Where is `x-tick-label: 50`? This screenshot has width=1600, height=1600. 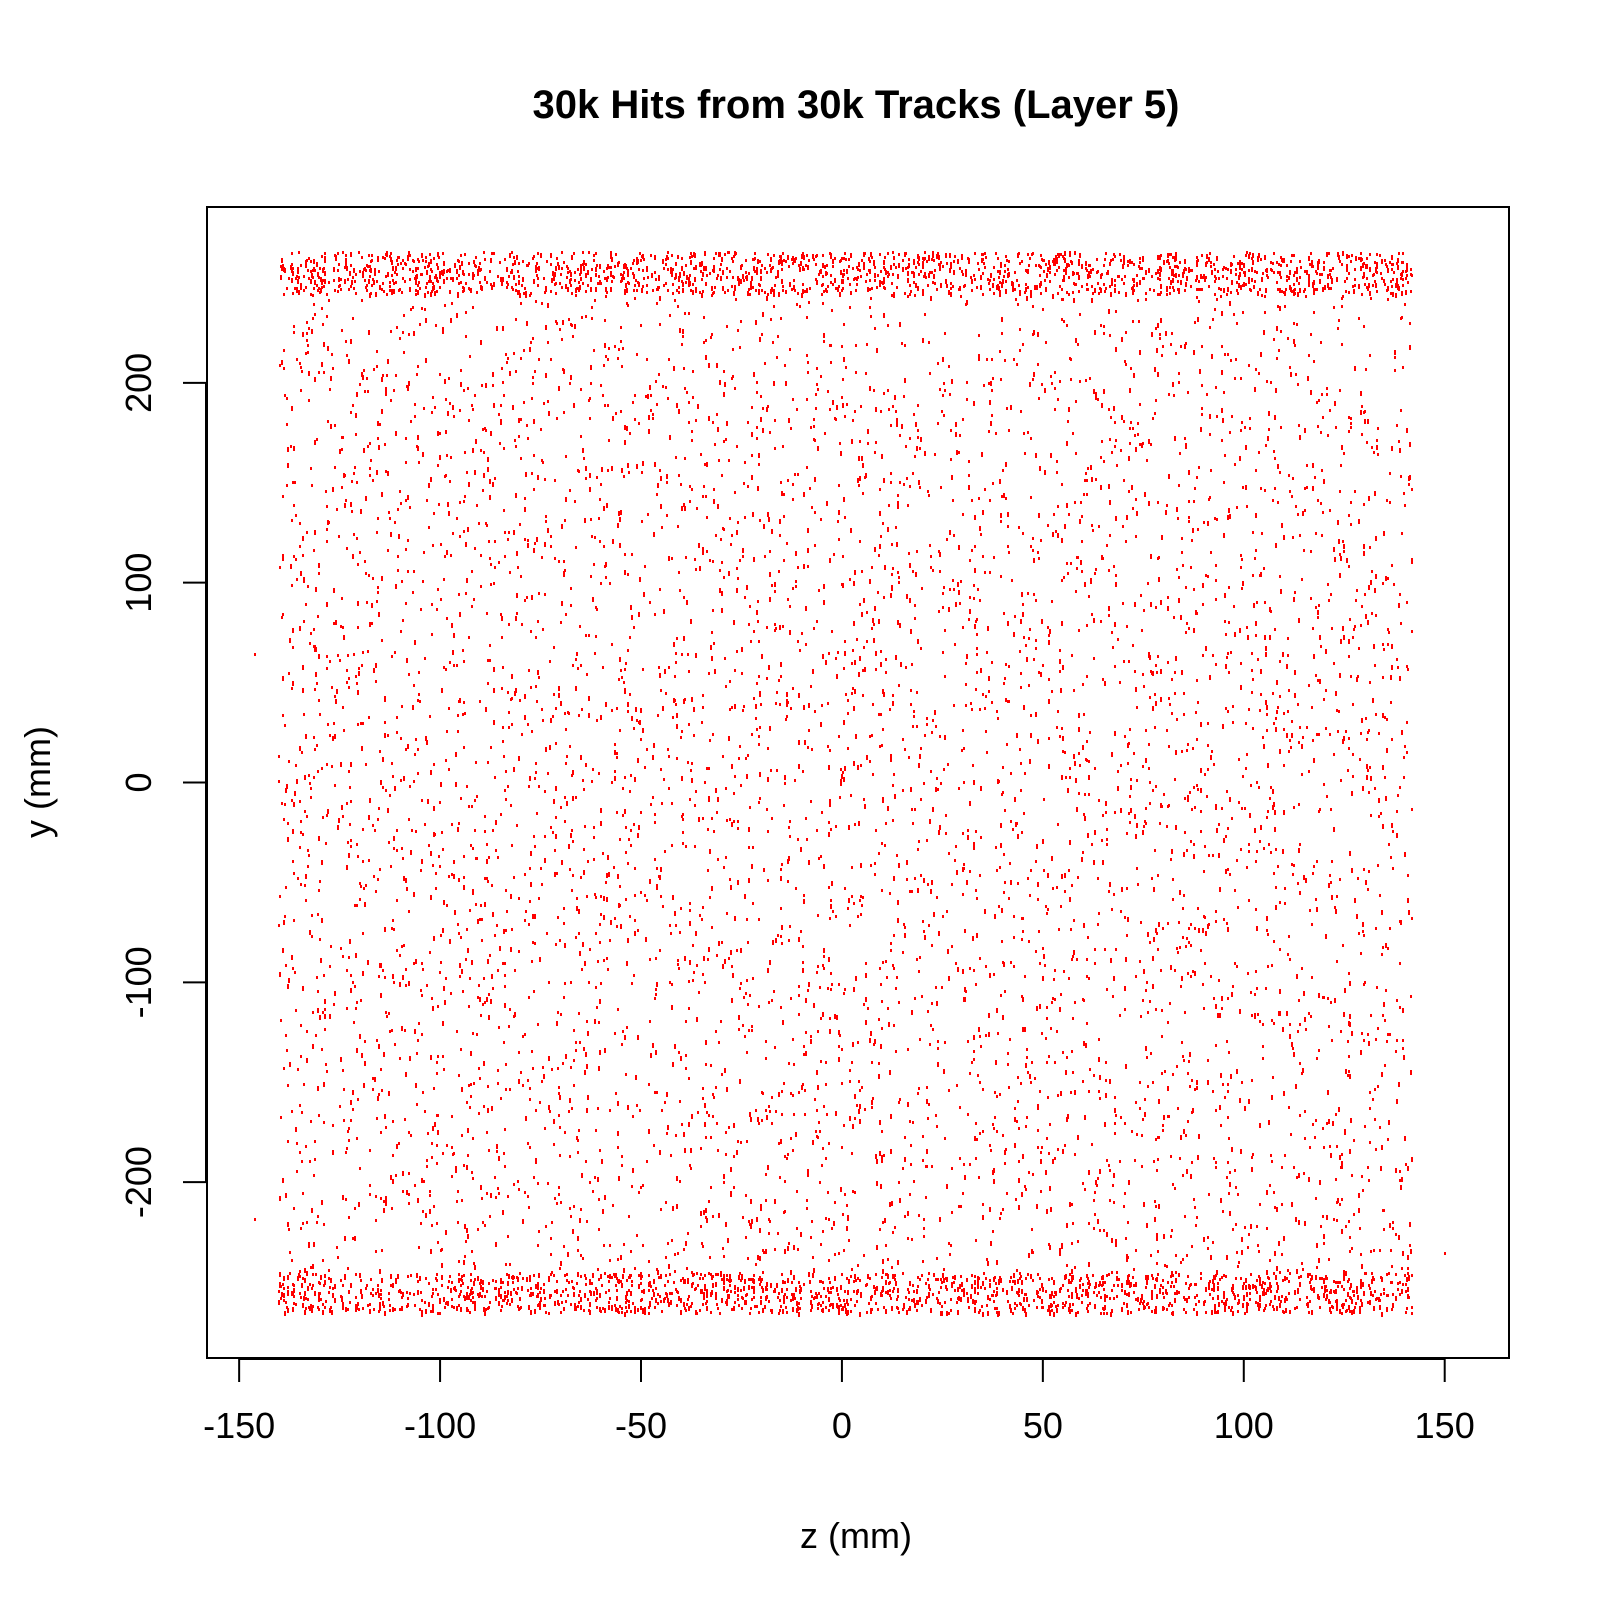 x-tick-label: 50 is located at coordinates (1043, 1425).